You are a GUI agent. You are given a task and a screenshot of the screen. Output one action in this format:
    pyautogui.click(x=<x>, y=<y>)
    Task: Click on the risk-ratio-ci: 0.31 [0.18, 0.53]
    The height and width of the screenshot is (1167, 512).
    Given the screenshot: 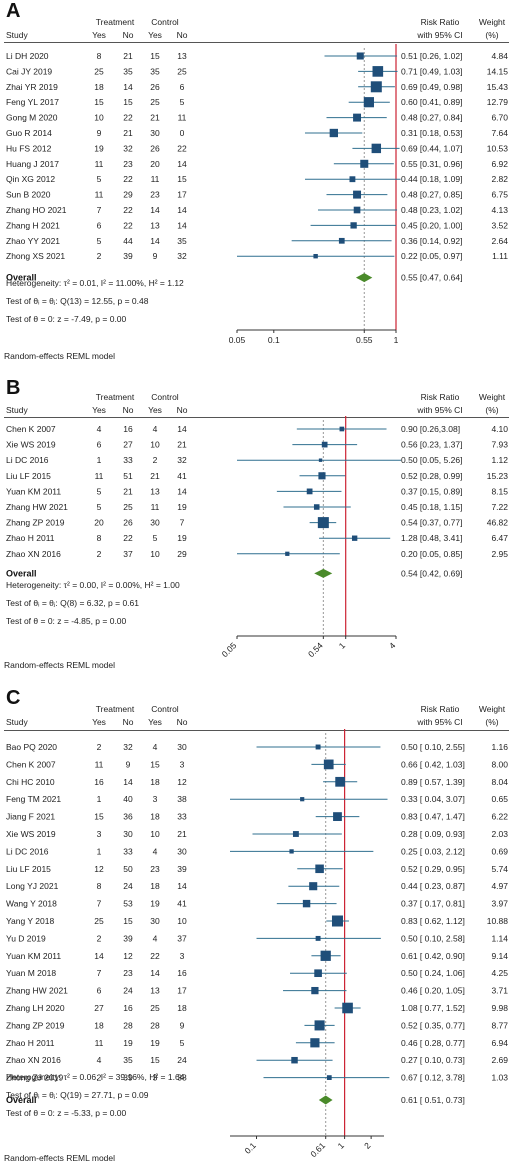 What is the action you would take?
    pyautogui.click(x=431, y=133)
    